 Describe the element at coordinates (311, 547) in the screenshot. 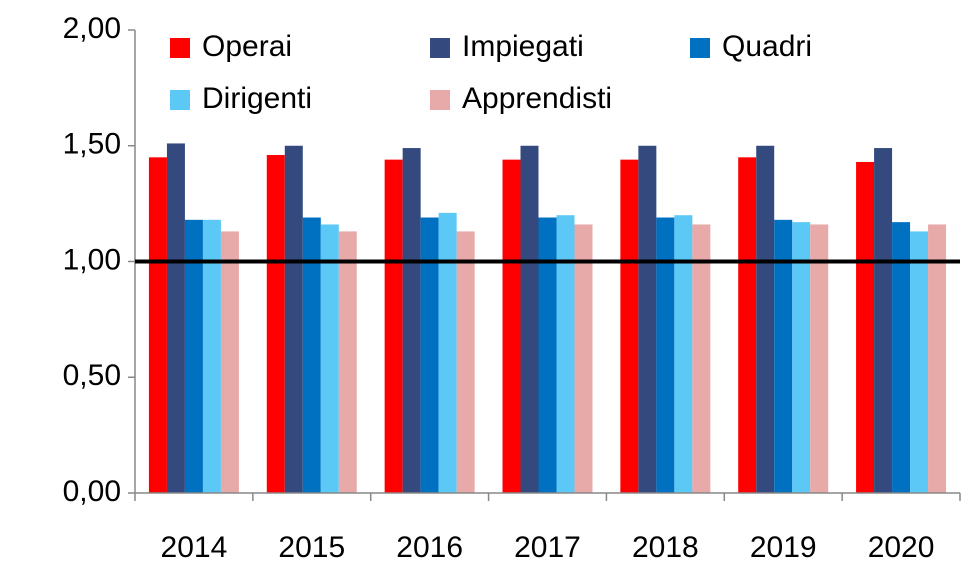

I see `x-tick-label: 2015` at that location.